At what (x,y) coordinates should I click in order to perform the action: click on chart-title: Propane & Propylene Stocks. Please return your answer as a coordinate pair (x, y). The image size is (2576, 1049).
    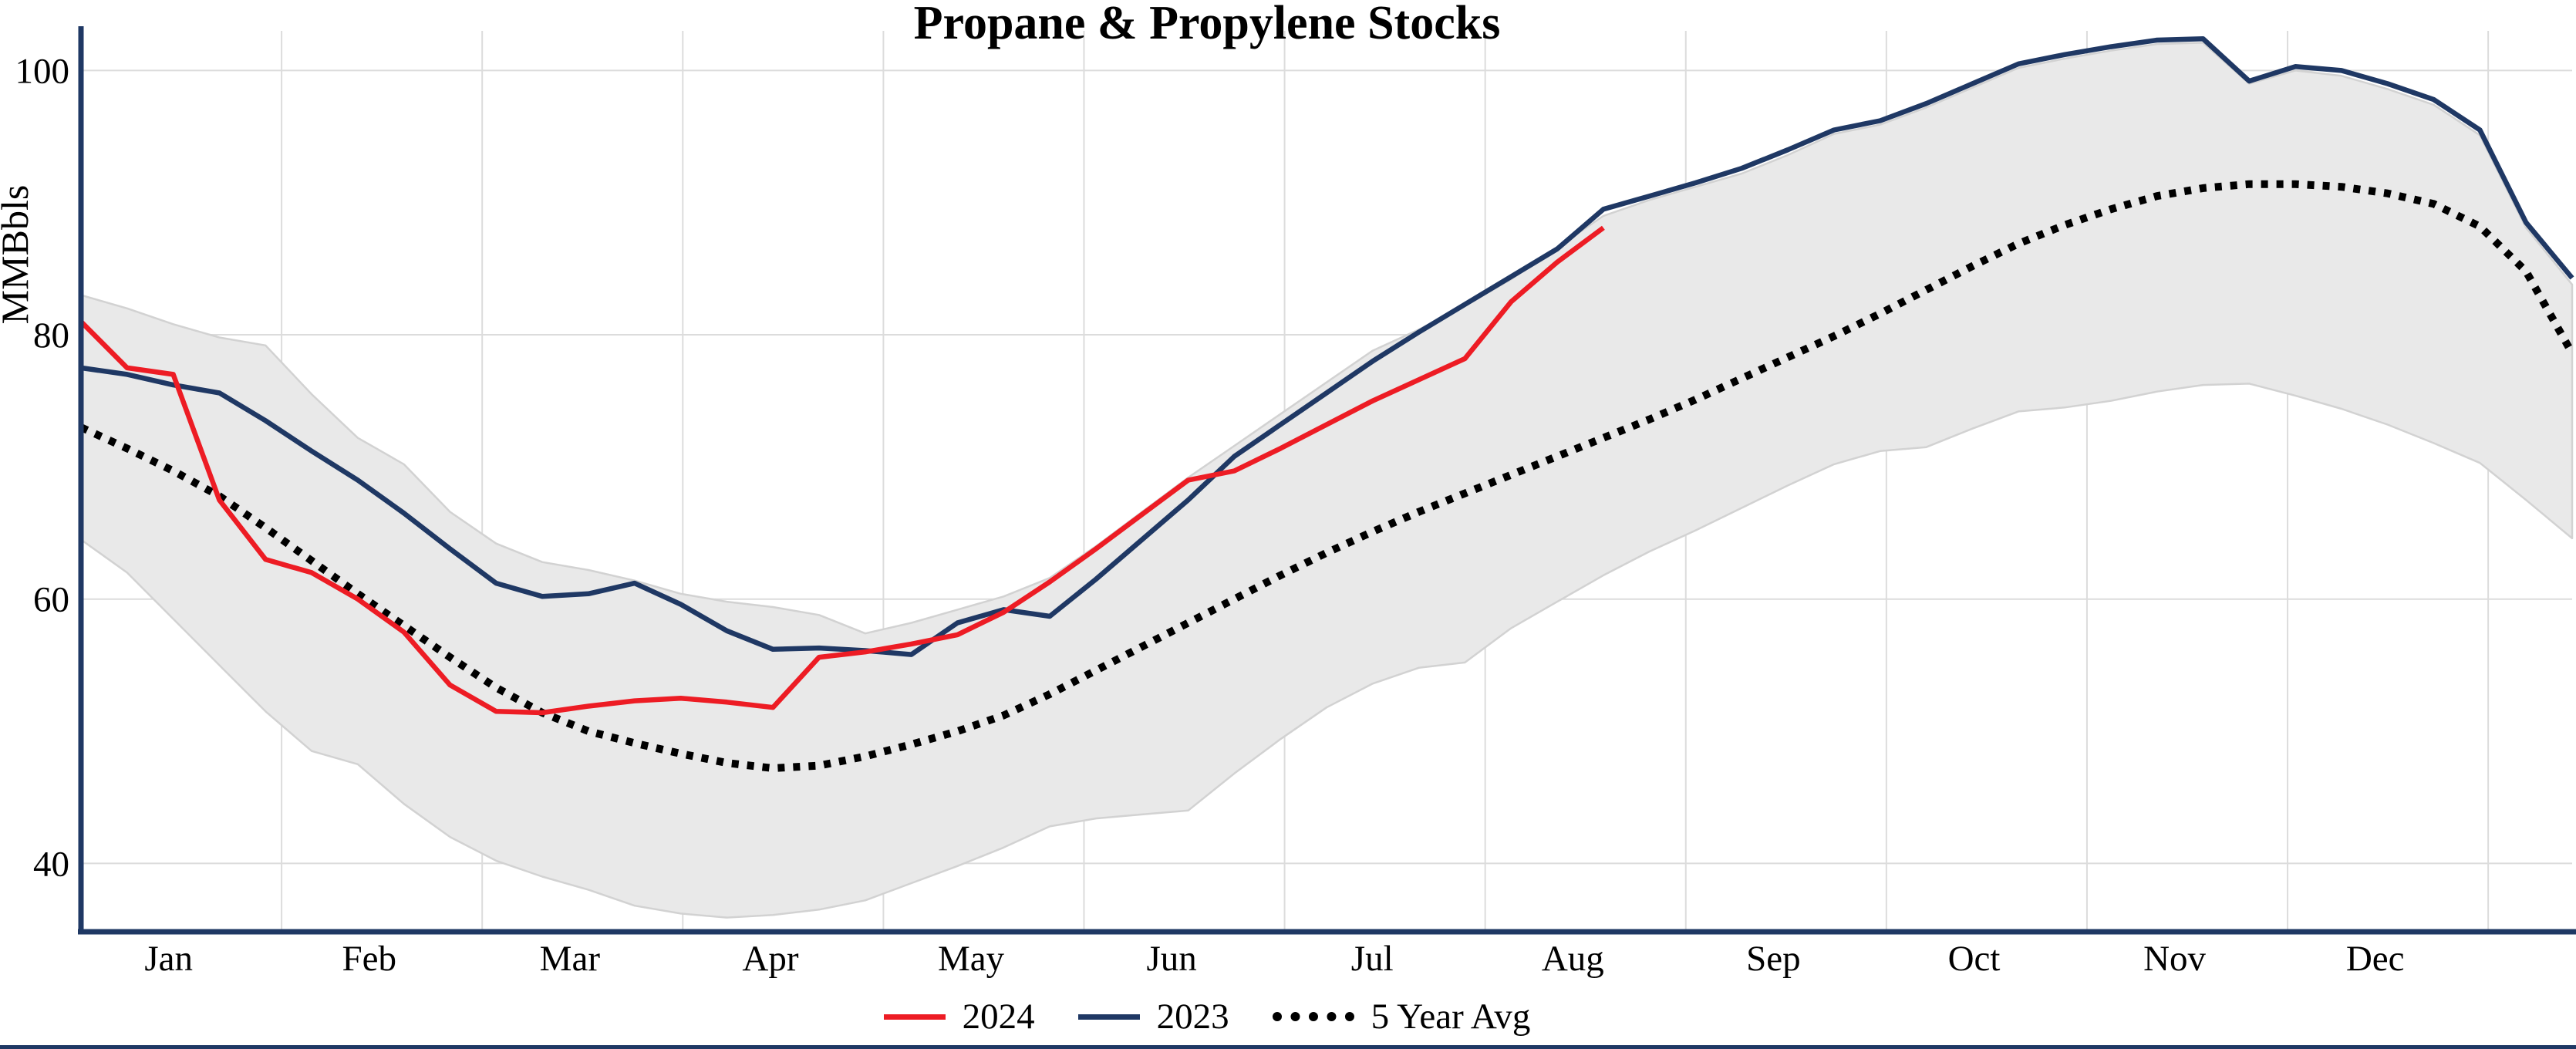
    Looking at the image, I should click on (1207, 25).